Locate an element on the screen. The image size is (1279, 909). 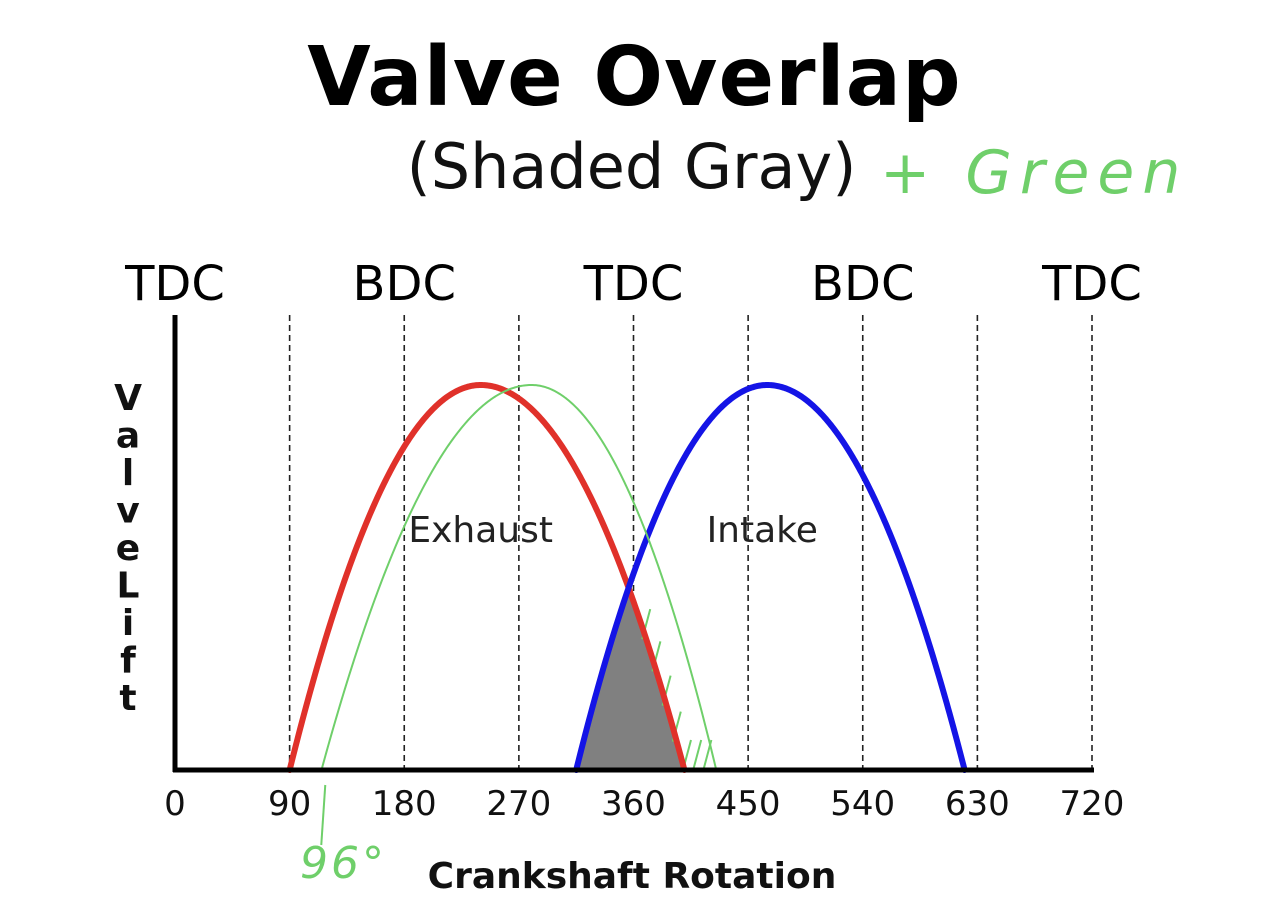
chart-subtitle: (Shaded Gray) is located at coordinates (631, 166).